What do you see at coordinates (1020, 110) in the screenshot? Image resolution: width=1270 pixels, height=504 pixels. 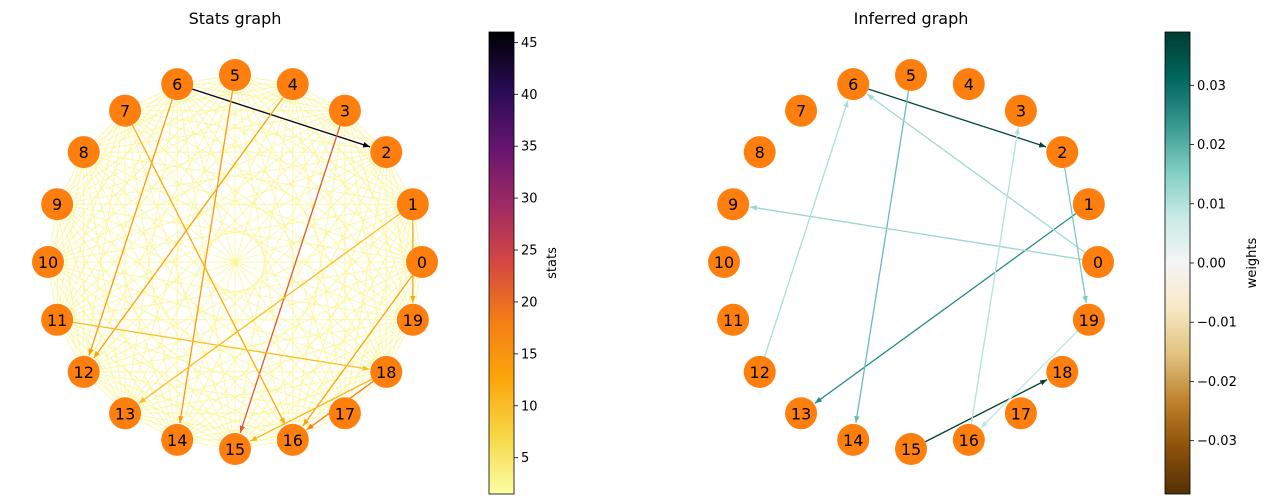 I see `inferred-node-3: 3` at bounding box center [1020, 110].